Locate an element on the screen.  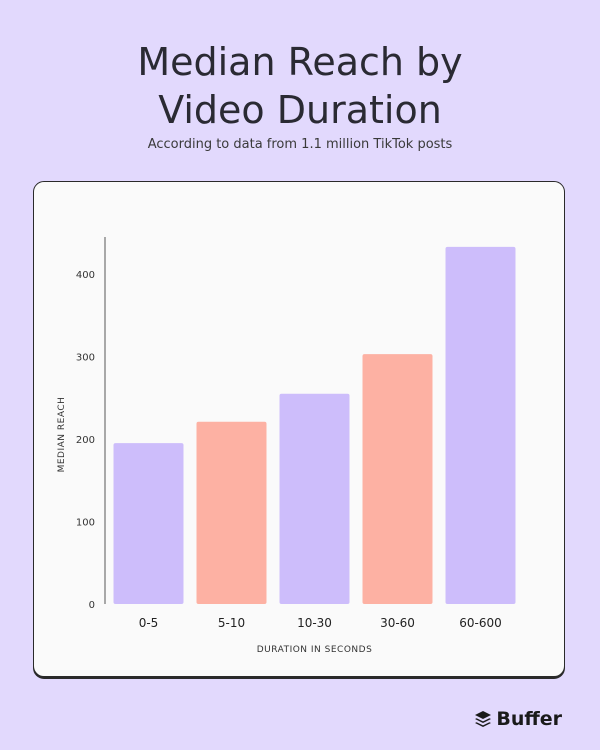
y-tick-label: 100 is located at coordinates (85, 523).